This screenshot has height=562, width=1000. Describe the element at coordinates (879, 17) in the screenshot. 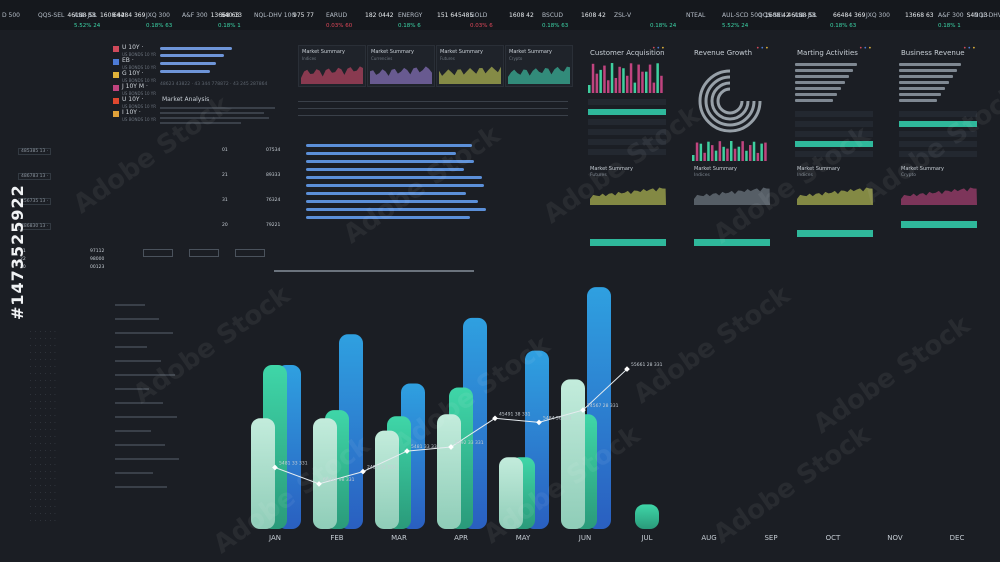

I see `ticker-item: JXQ 300` at that location.